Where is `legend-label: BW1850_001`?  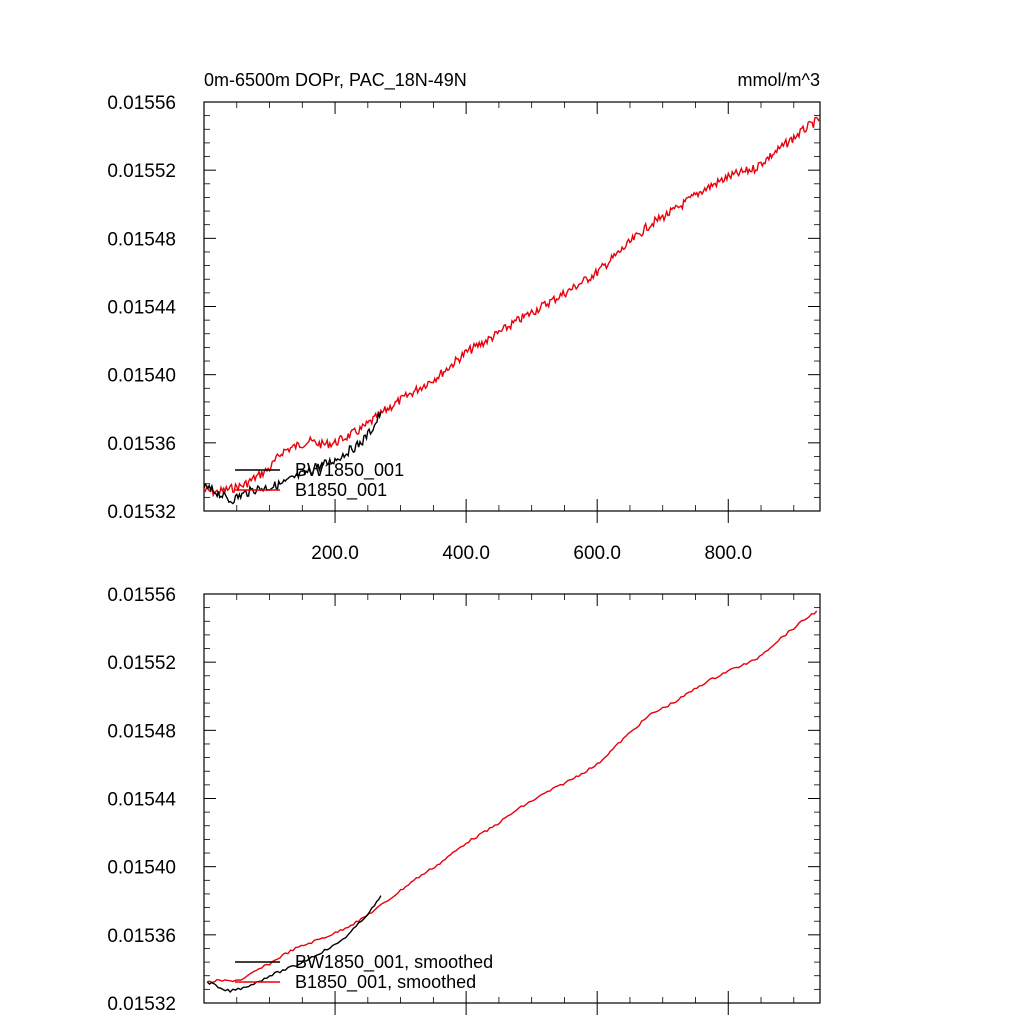
legend-label: BW1850_001 is located at coordinates (349, 470).